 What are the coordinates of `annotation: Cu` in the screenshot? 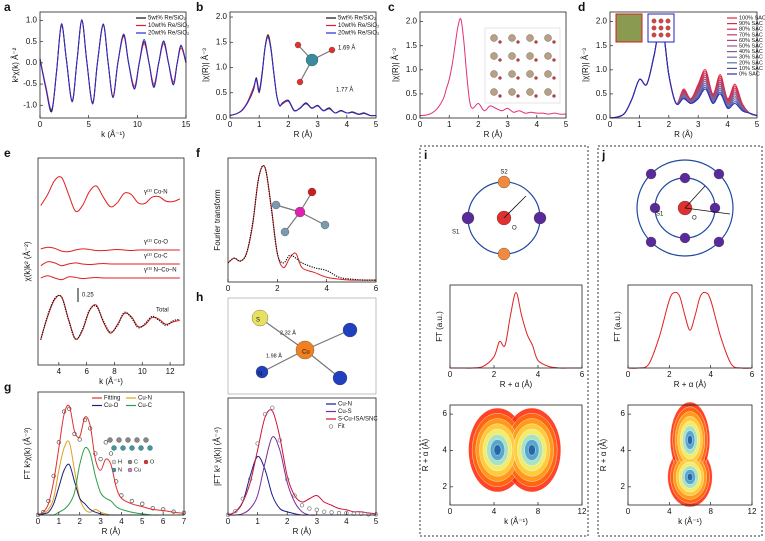 It's located at (137, 470).